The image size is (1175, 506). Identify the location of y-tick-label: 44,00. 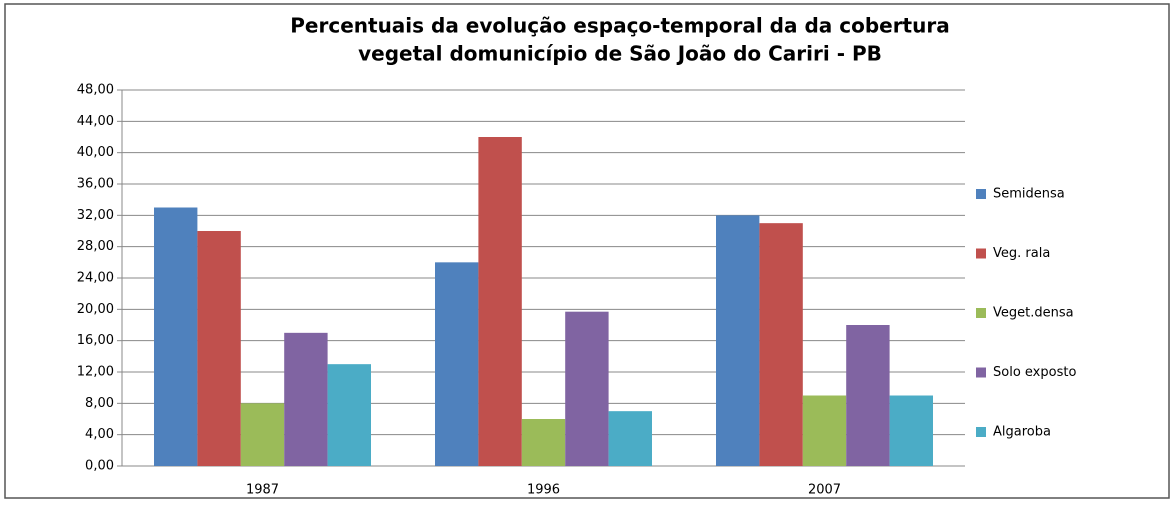
(95, 121).